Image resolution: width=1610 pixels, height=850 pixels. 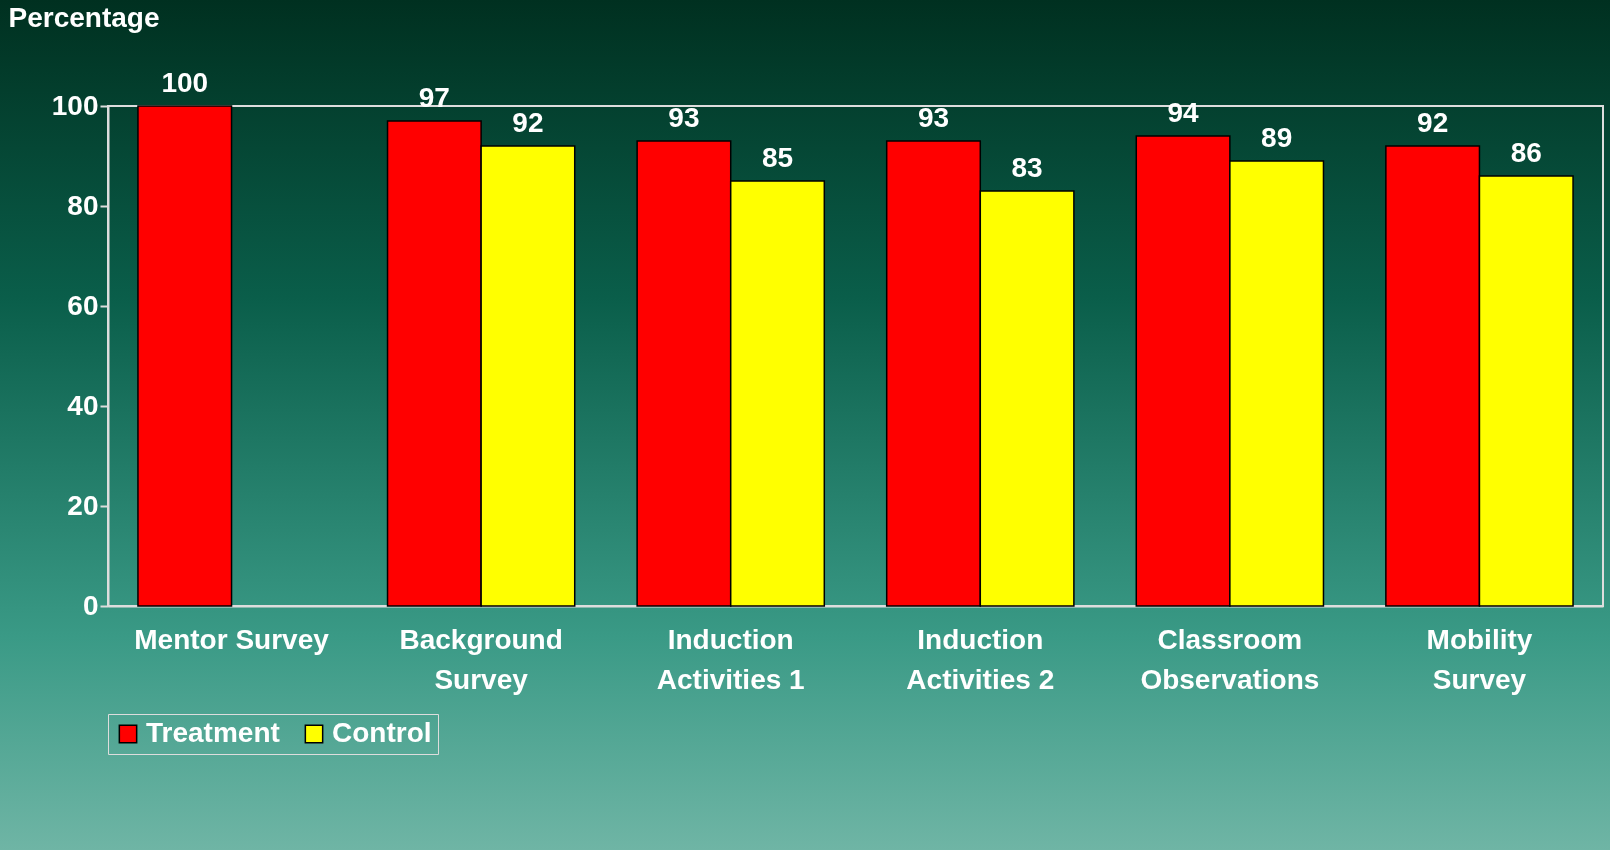 What do you see at coordinates (75, 105) in the screenshot?
I see `y-tick-label: 100` at bounding box center [75, 105].